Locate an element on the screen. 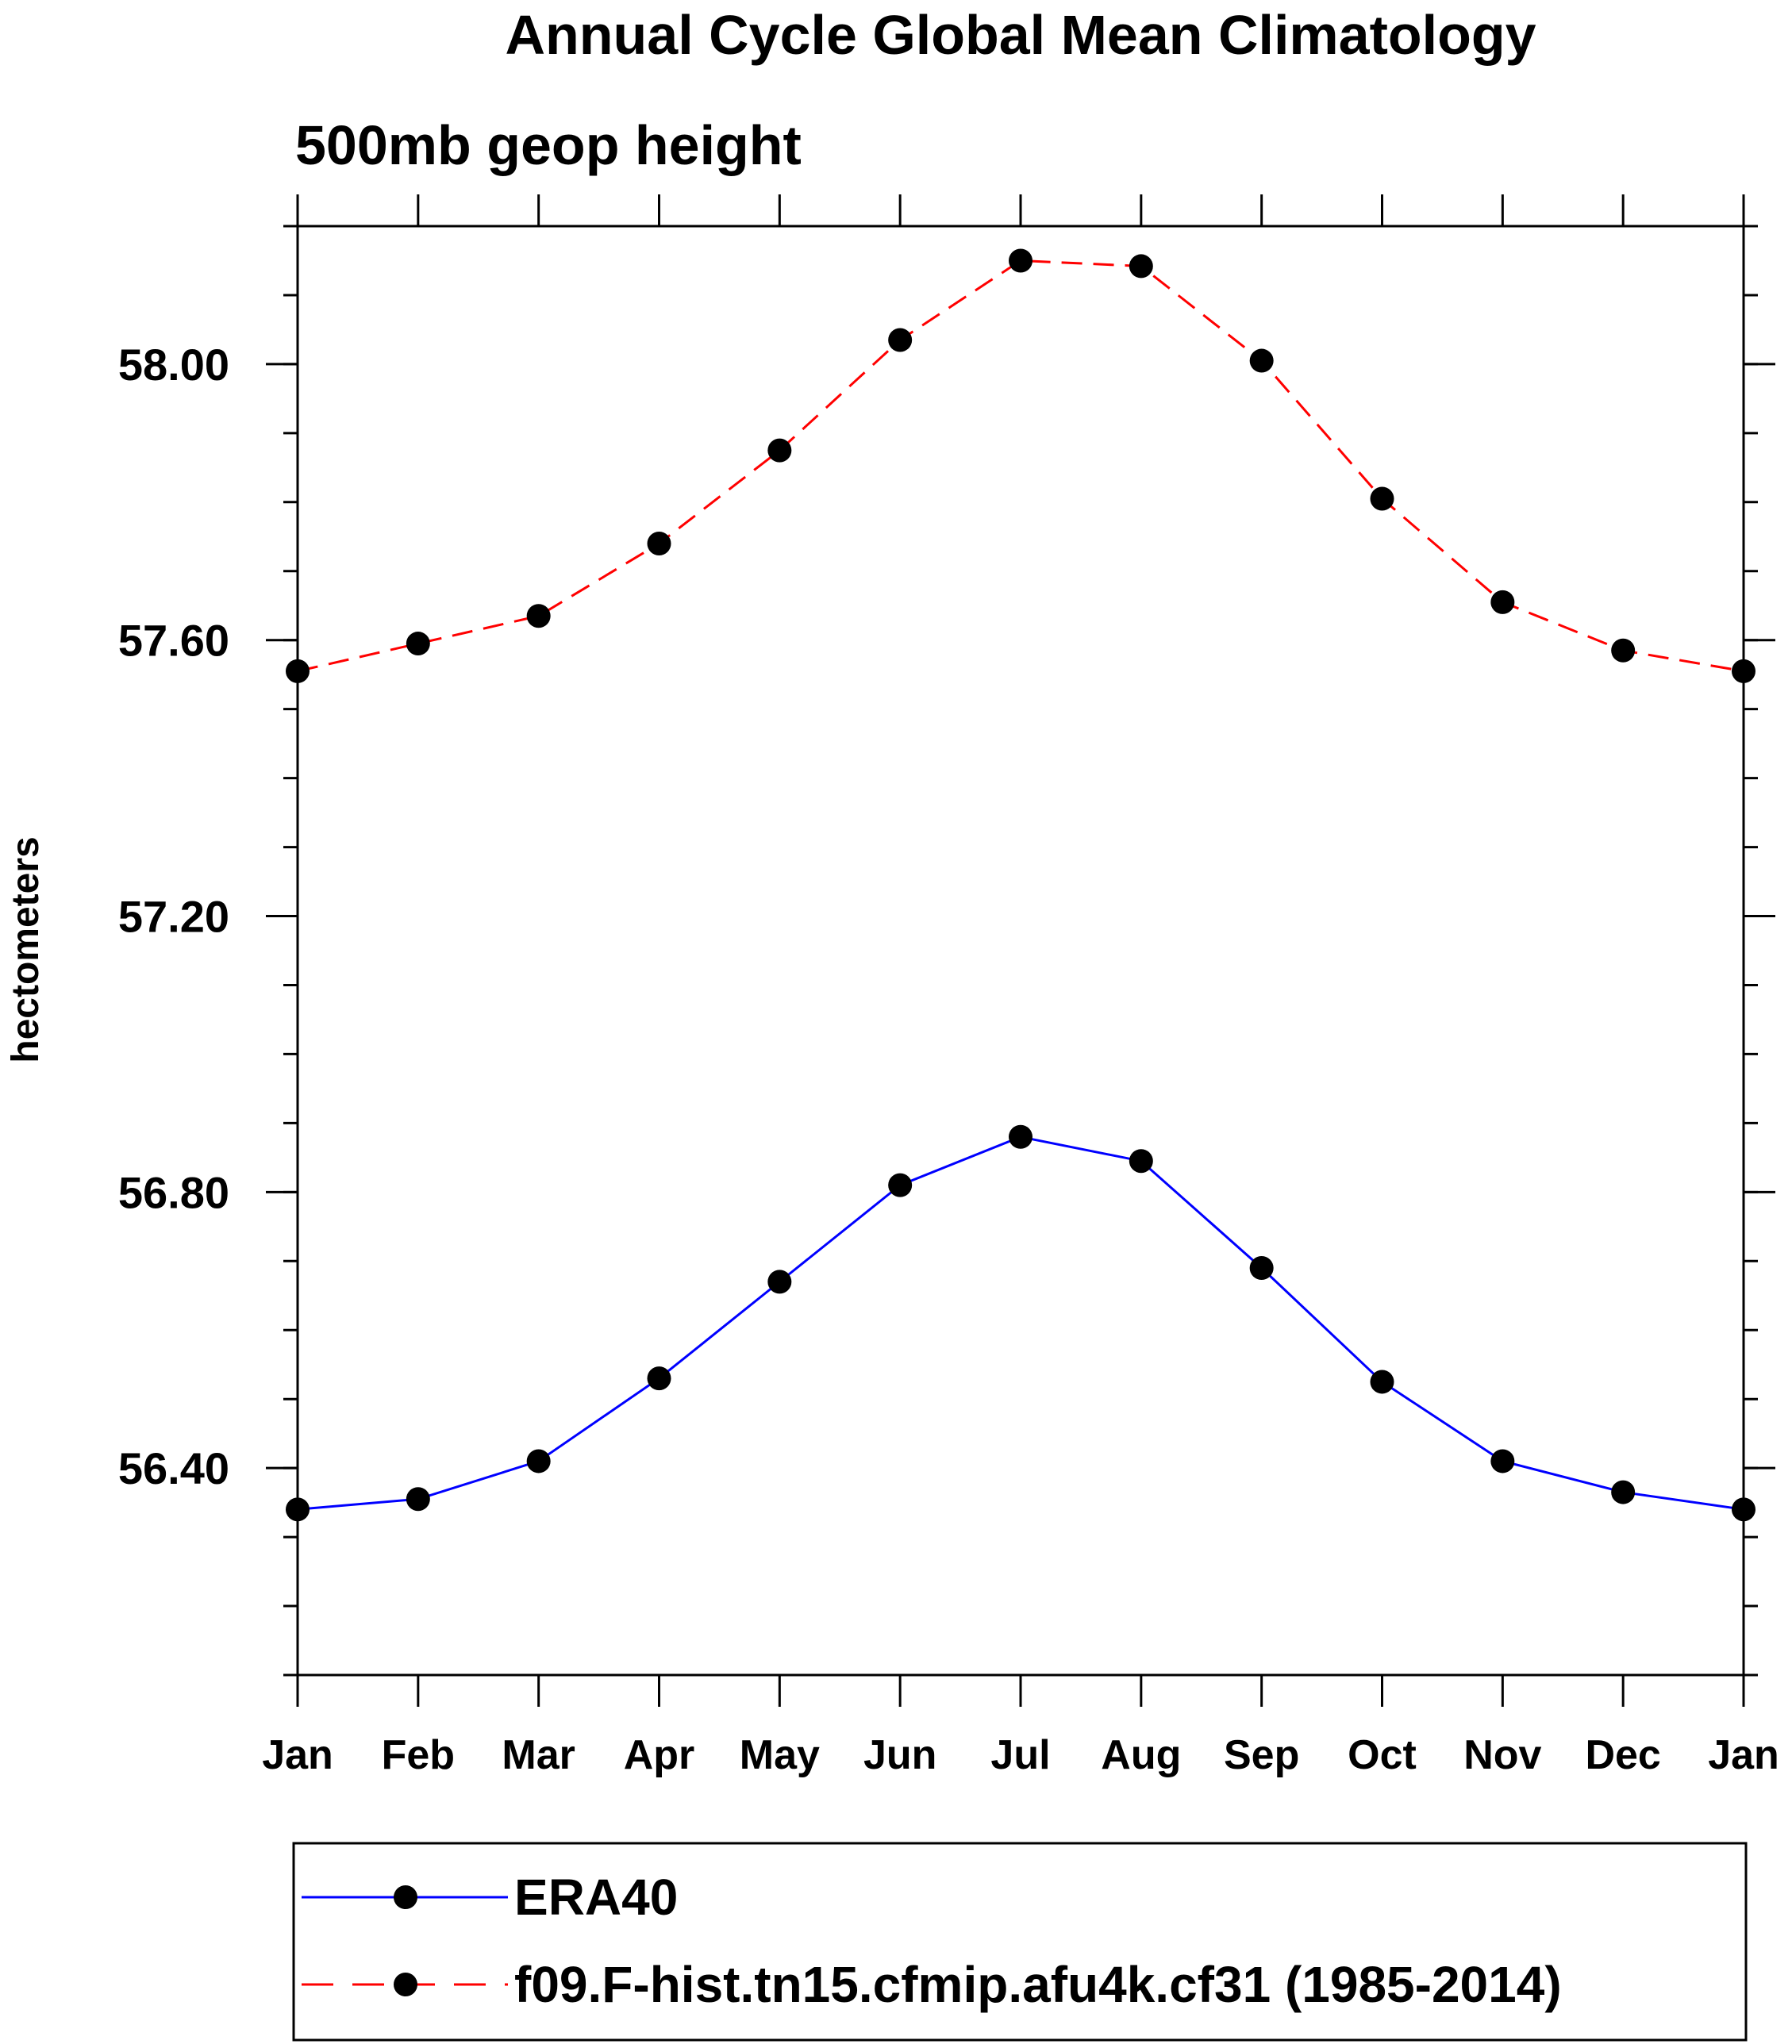  chart-subtitle: 500mb geop height is located at coordinates (548, 145).